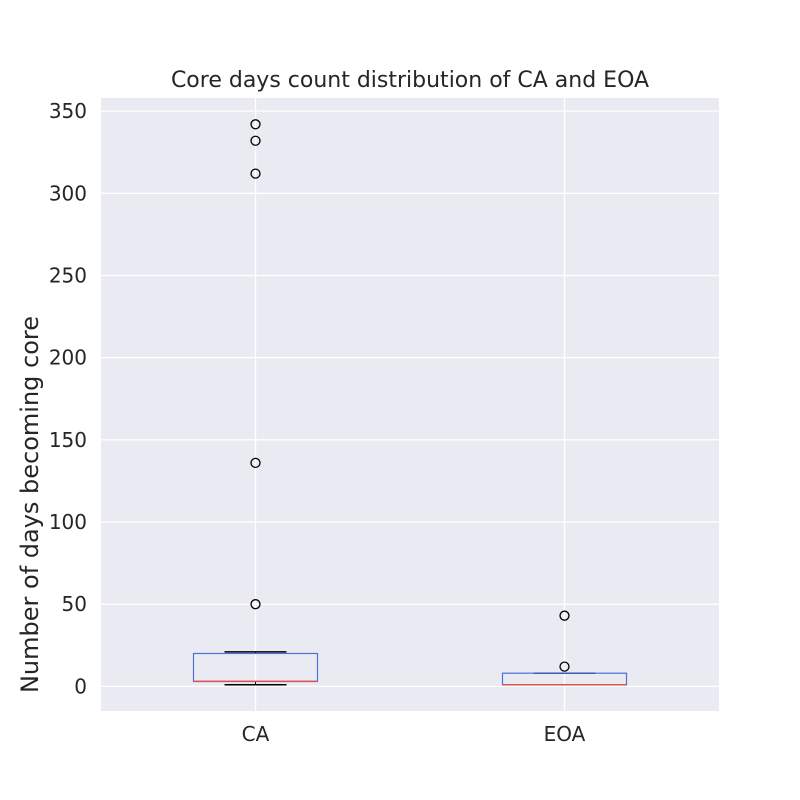 The image size is (800, 800). What do you see at coordinates (68, 193) in the screenshot?
I see `y-tick-label: 300` at bounding box center [68, 193].